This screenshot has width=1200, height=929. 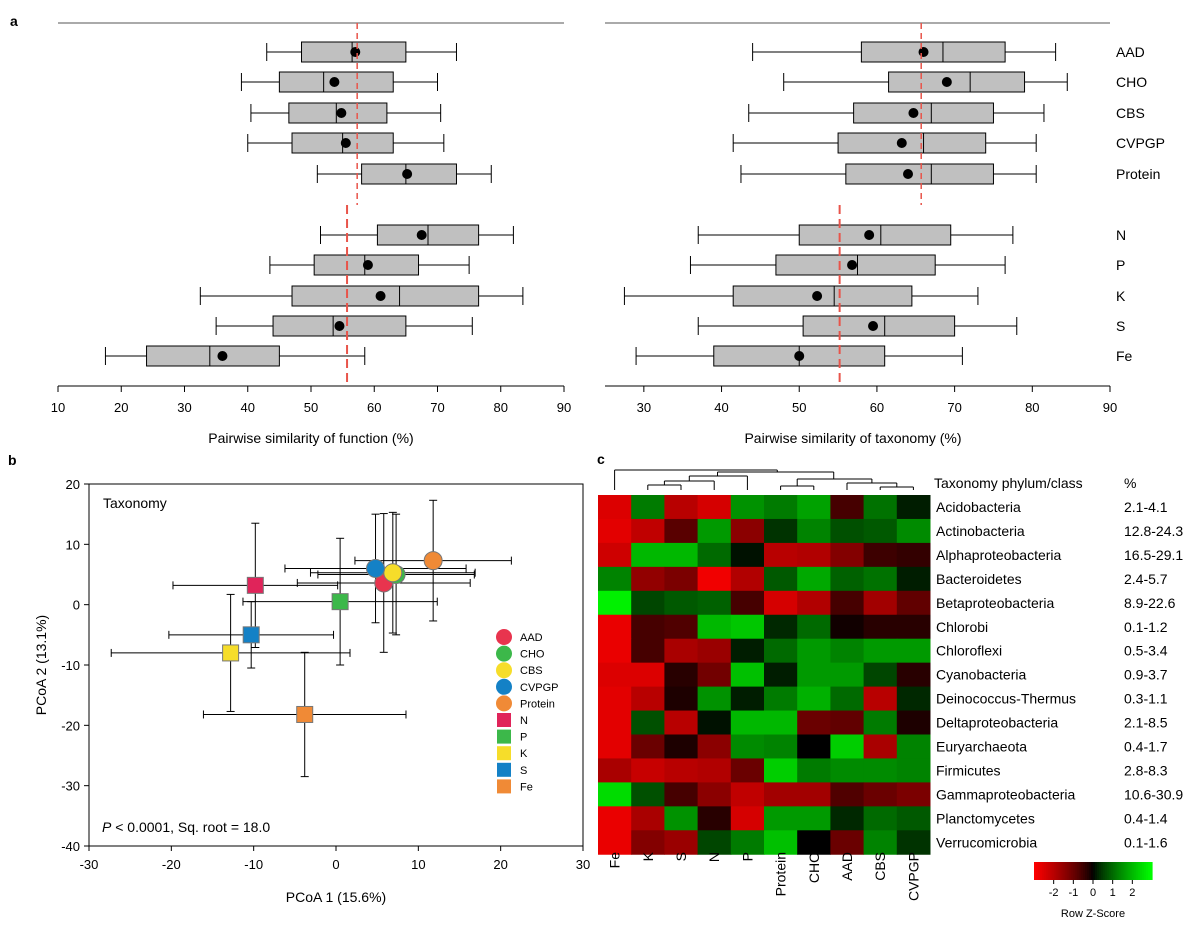 What do you see at coordinates (504, 670) in the screenshot?
I see `legend-cbs-swatch` at bounding box center [504, 670].